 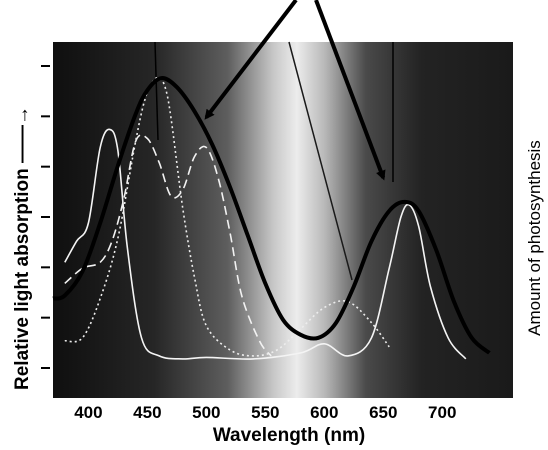 What do you see at coordinates (22, 279) in the screenshot?
I see `y-axis-title-text: Relative light absorption` at bounding box center [22, 279].